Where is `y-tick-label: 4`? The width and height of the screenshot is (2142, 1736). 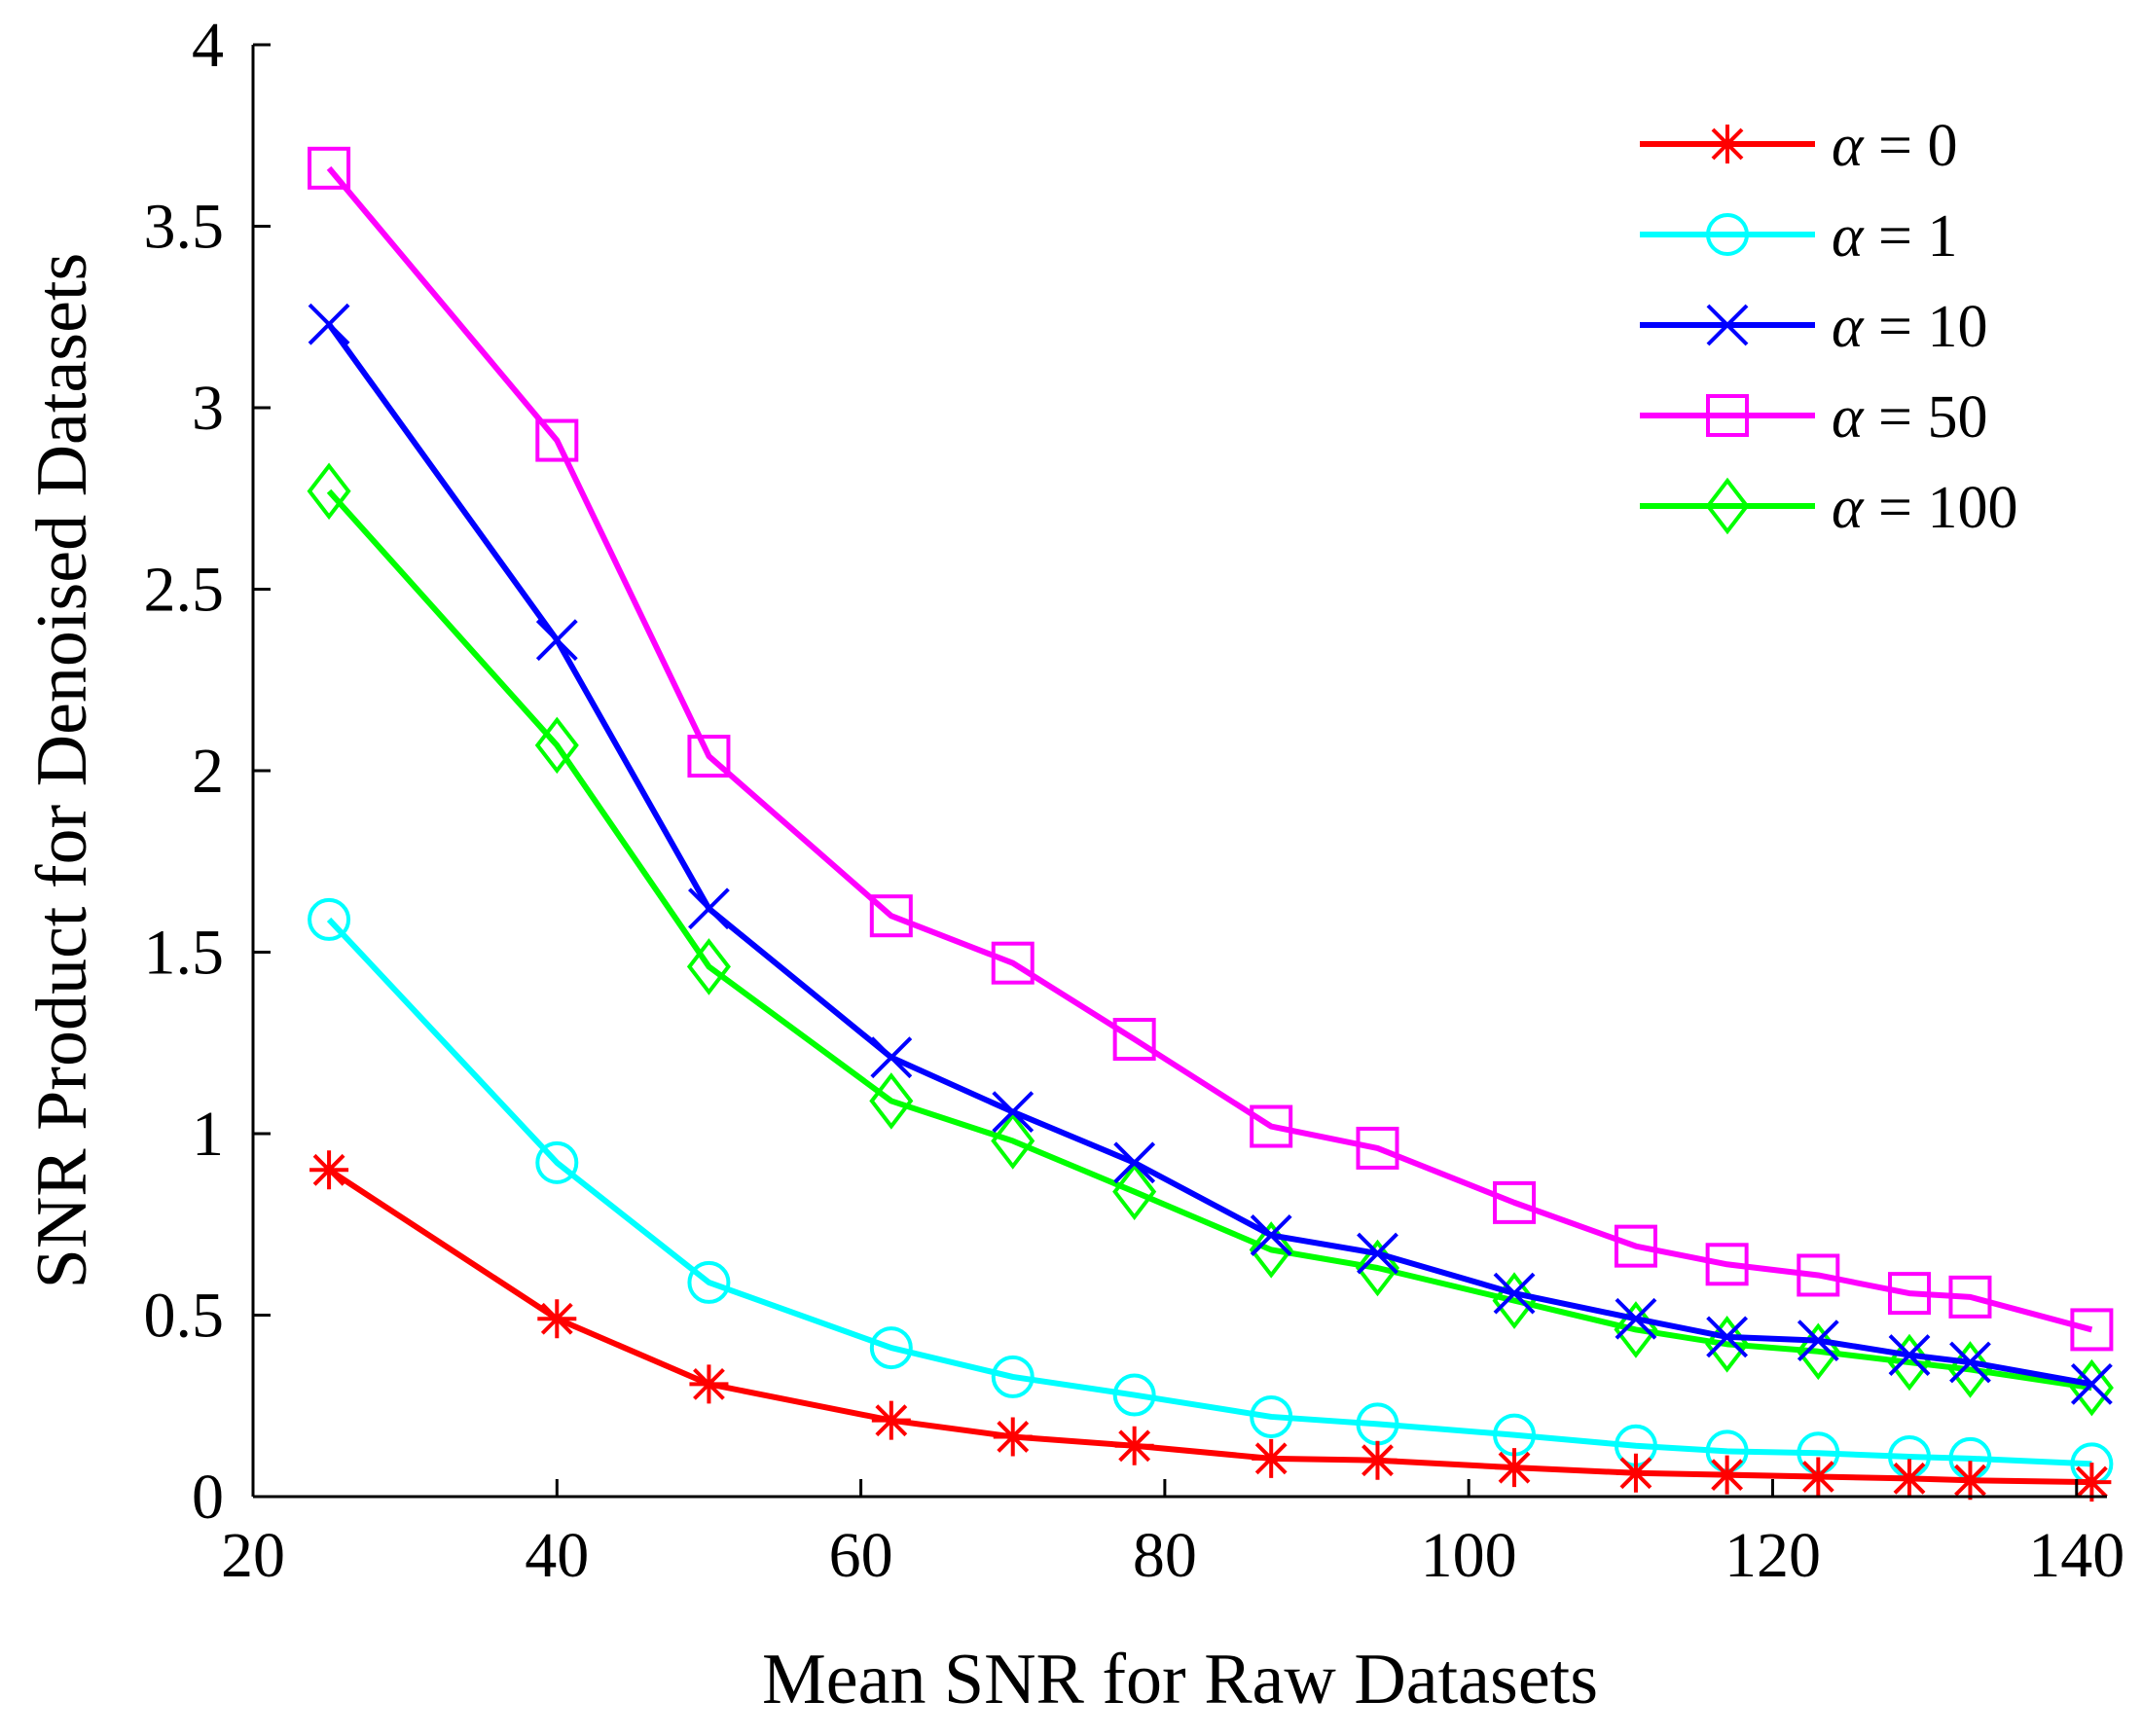 y-tick-label: 4 is located at coordinates (208, 46).